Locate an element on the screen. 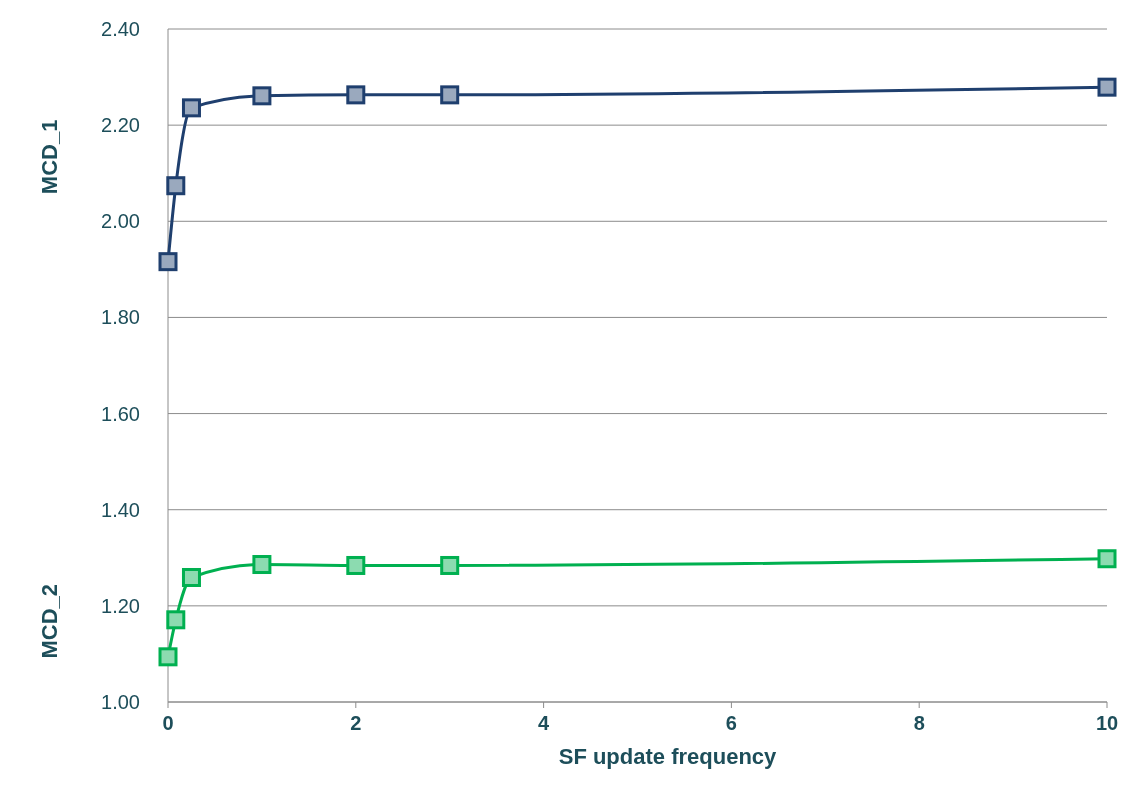 Image resolution: width=1136 pixels, height=798 pixels. y-tick-label: 1.60 is located at coordinates (120, 413).